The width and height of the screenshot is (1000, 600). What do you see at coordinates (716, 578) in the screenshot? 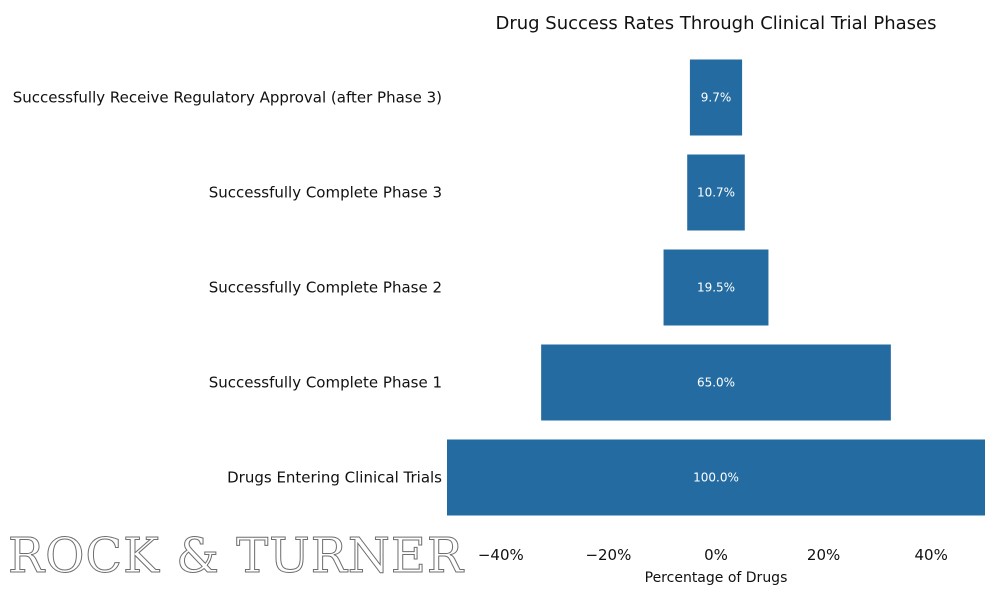
I see `x-axis-label: Percentage of Drugs` at bounding box center [716, 578].